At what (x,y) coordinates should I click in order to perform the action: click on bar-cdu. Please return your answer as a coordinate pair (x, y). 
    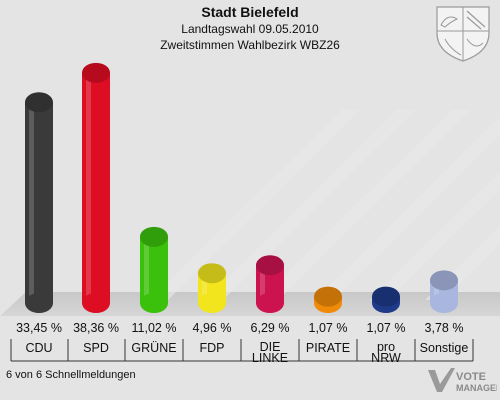
    Looking at the image, I should click on (39, 202).